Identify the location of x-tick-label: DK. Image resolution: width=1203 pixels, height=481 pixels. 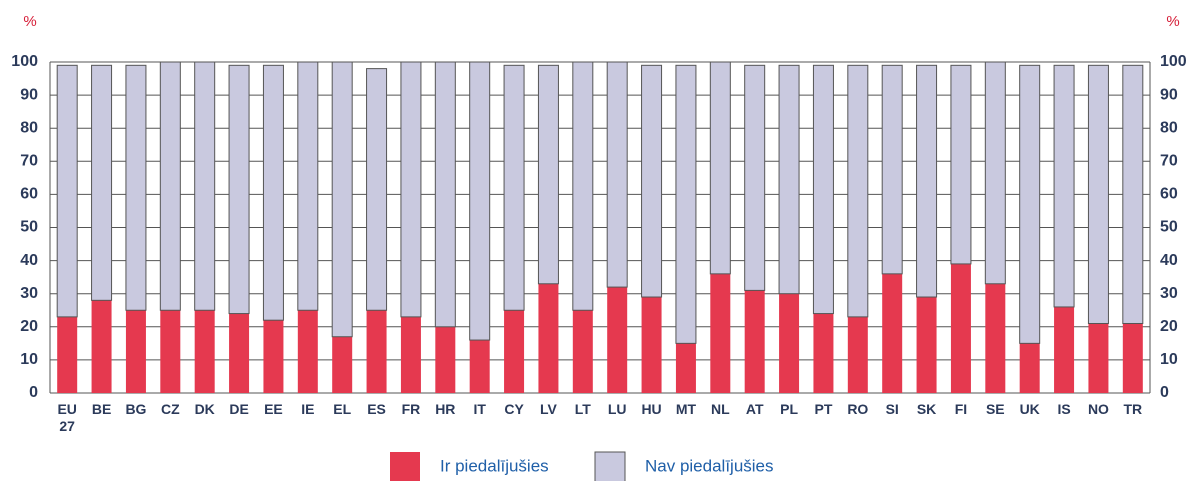
(204, 409).